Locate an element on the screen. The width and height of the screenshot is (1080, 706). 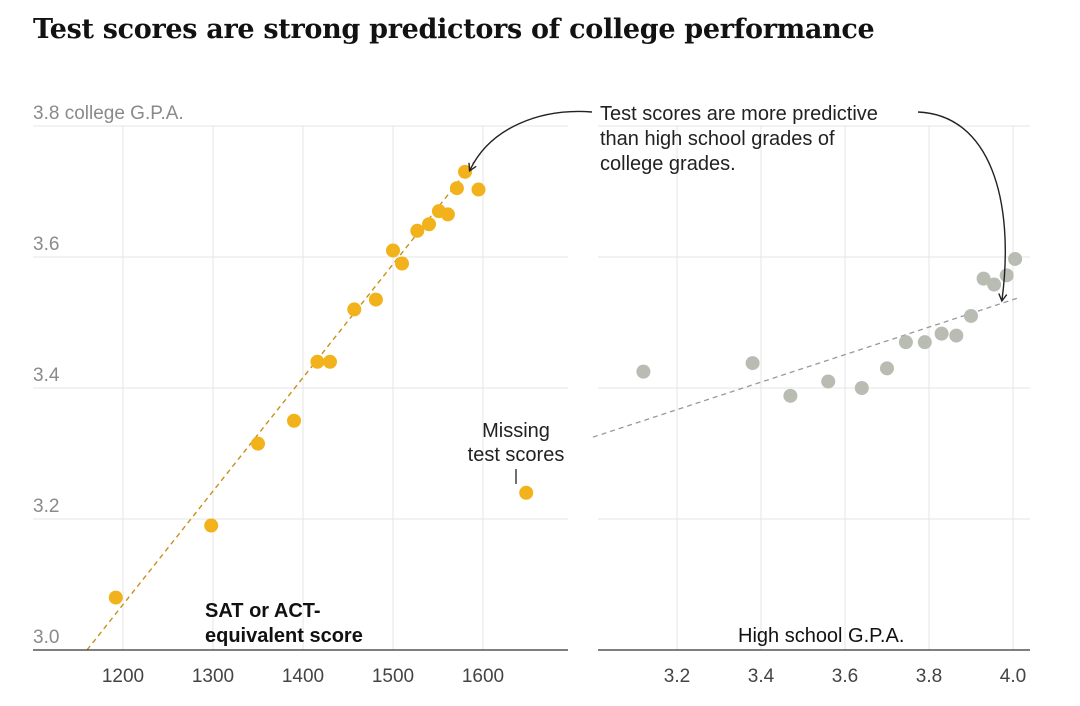
missing-test-scores-point is located at coordinates (526, 492).